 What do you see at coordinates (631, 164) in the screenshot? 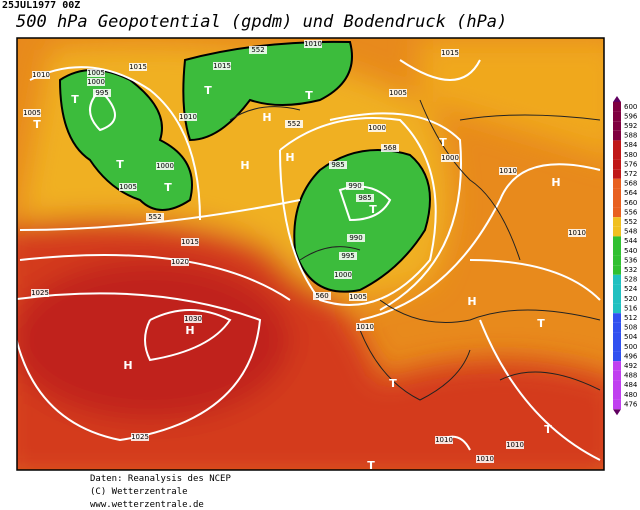
I see `legend-label: 576` at bounding box center [631, 164].